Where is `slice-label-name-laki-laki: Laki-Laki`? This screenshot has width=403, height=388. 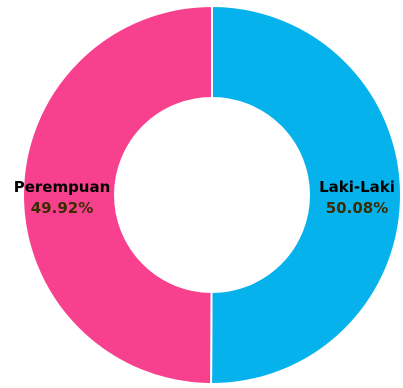 slice-label-name-laki-laki: Laki-Laki is located at coordinates (357, 187).